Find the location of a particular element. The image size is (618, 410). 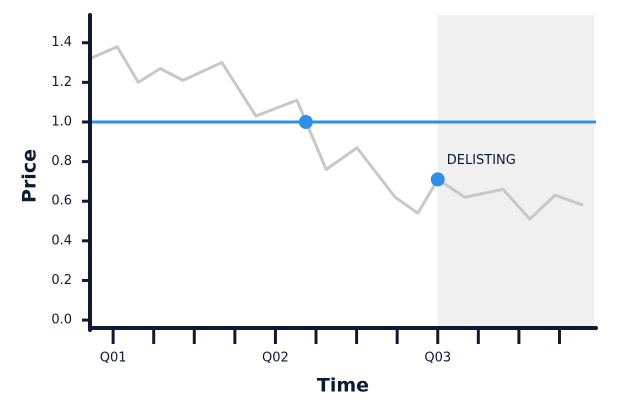

x-axis-title: Time is located at coordinates (343, 386).